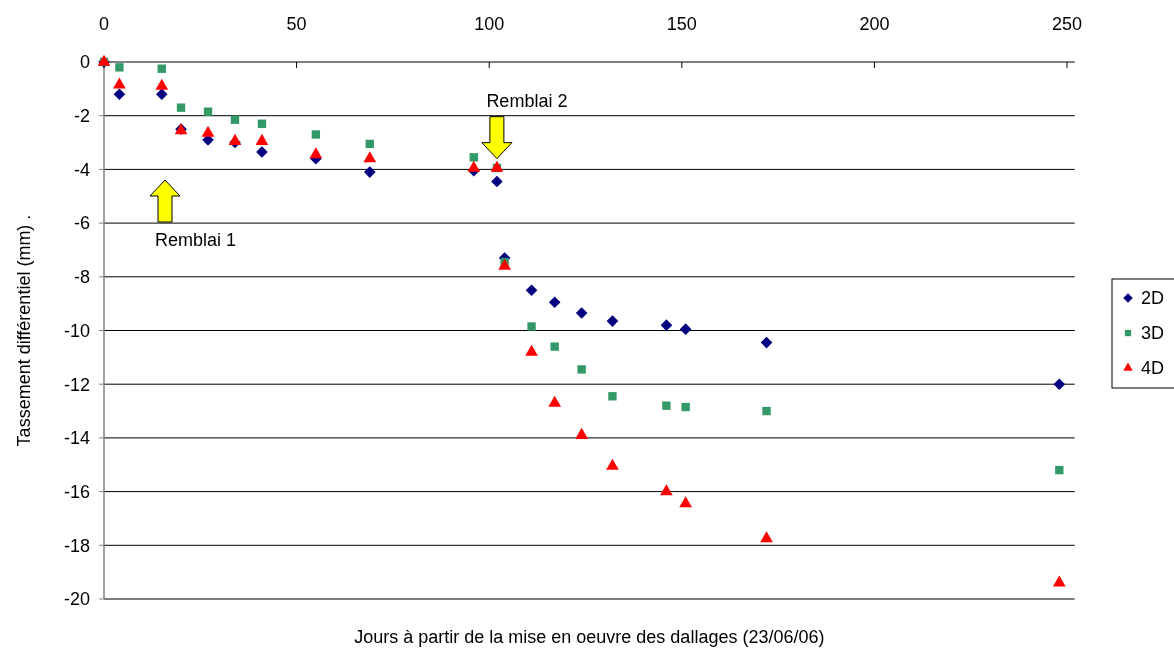 The width and height of the screenshot is (1174, 653). I want to click on legend-label: 3D, so click(1153, 333).